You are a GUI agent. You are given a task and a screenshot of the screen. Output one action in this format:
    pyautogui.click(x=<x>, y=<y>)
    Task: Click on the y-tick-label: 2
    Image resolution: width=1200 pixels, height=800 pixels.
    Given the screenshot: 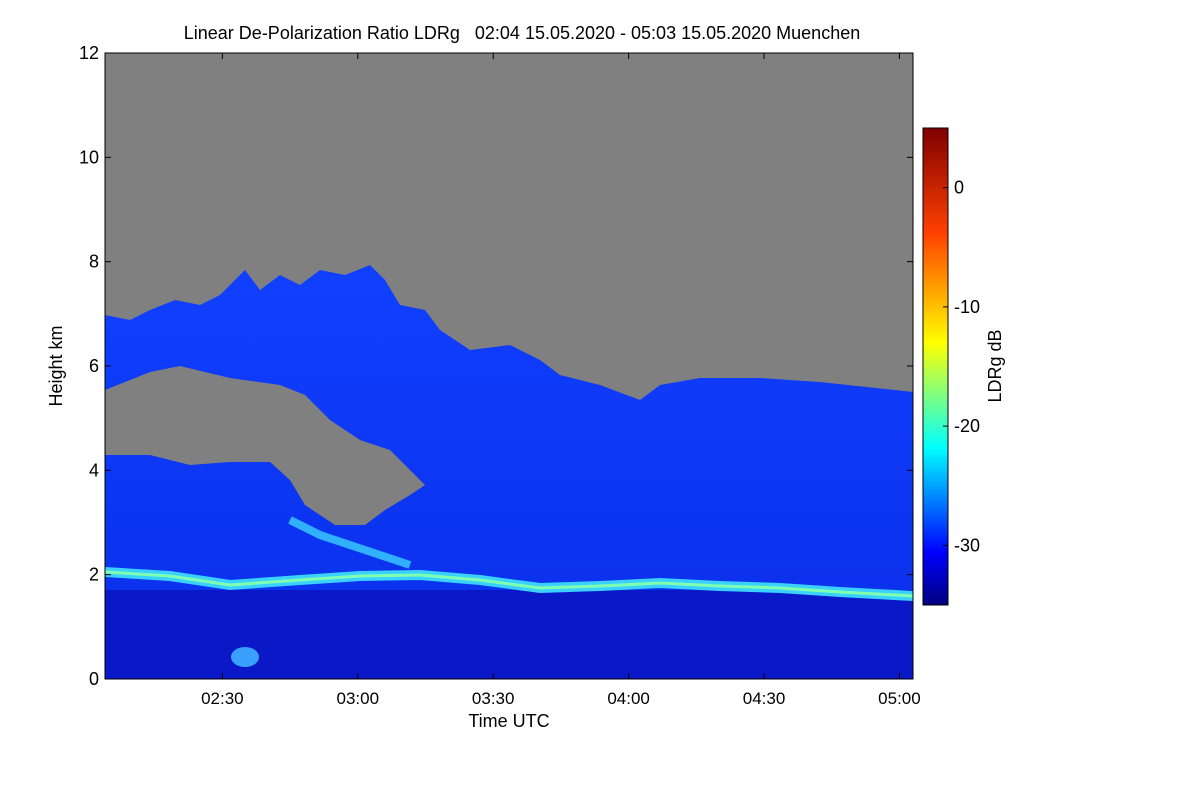 What is the action you would take?
    pyautogui.click(x=94, y=575)
    